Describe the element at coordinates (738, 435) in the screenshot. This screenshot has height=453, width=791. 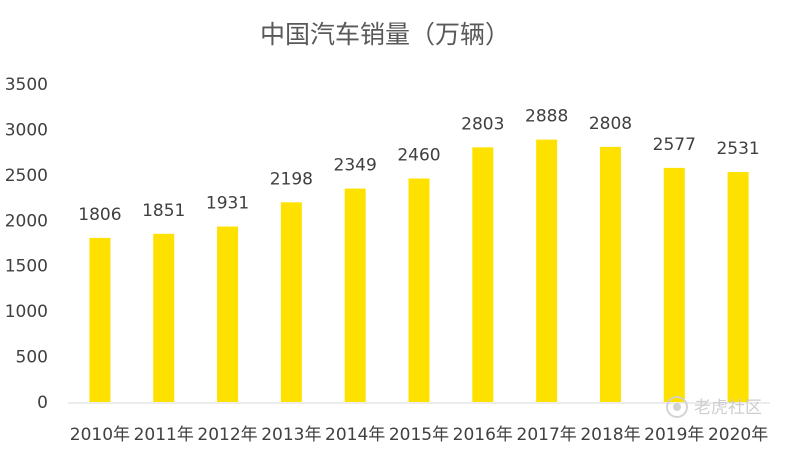
I see `x-tick-label: 2020年` at that location.